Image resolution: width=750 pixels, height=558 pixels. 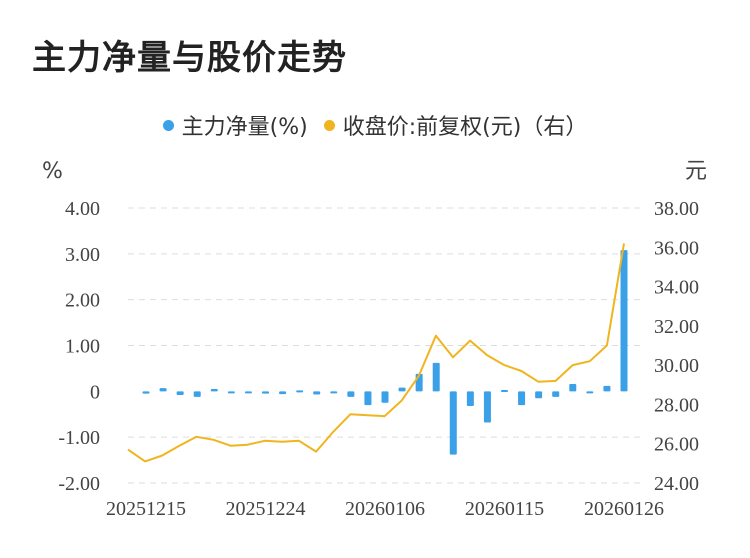 What do you see at coordinates (82, 347) in the screenshot?
I see `left-tick-label: 1.00` at bounding box center [82, 347].